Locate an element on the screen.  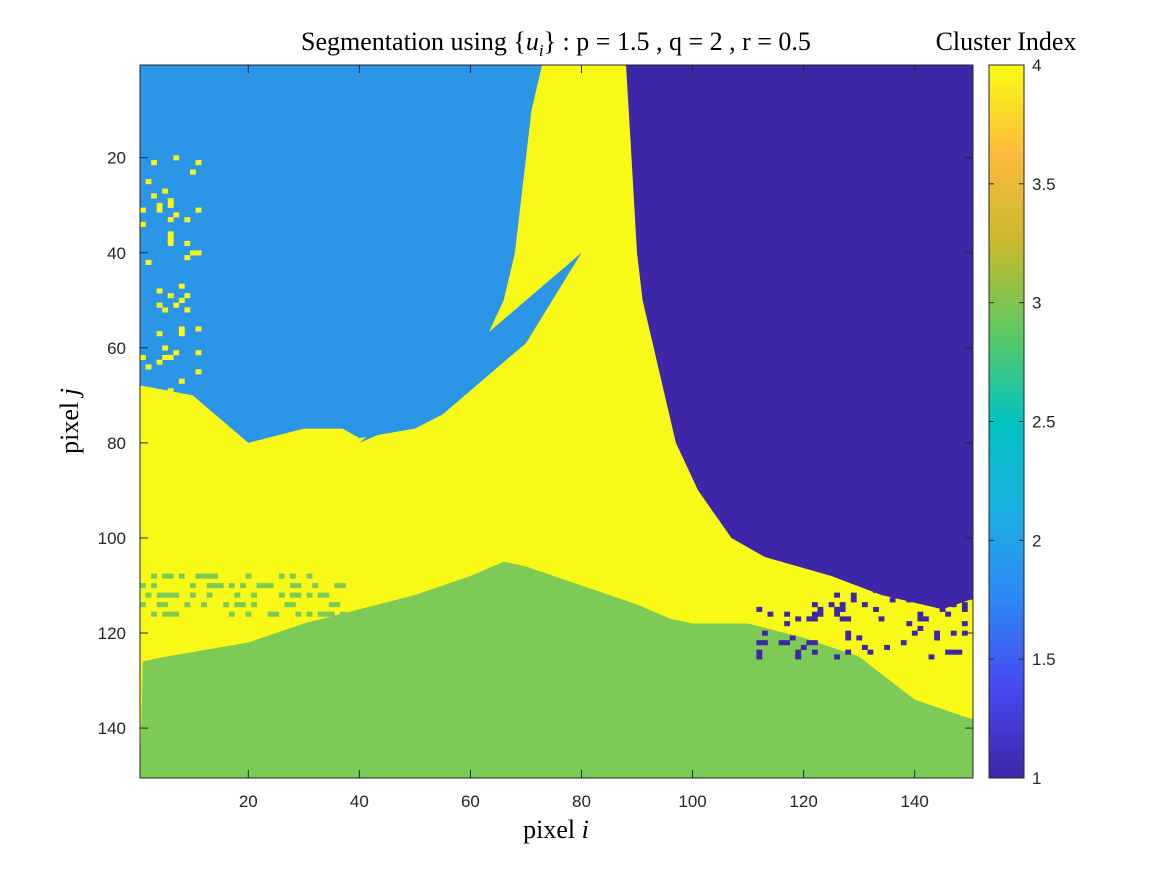
x-tick-label: 80 is located at coordinates (581, 801).